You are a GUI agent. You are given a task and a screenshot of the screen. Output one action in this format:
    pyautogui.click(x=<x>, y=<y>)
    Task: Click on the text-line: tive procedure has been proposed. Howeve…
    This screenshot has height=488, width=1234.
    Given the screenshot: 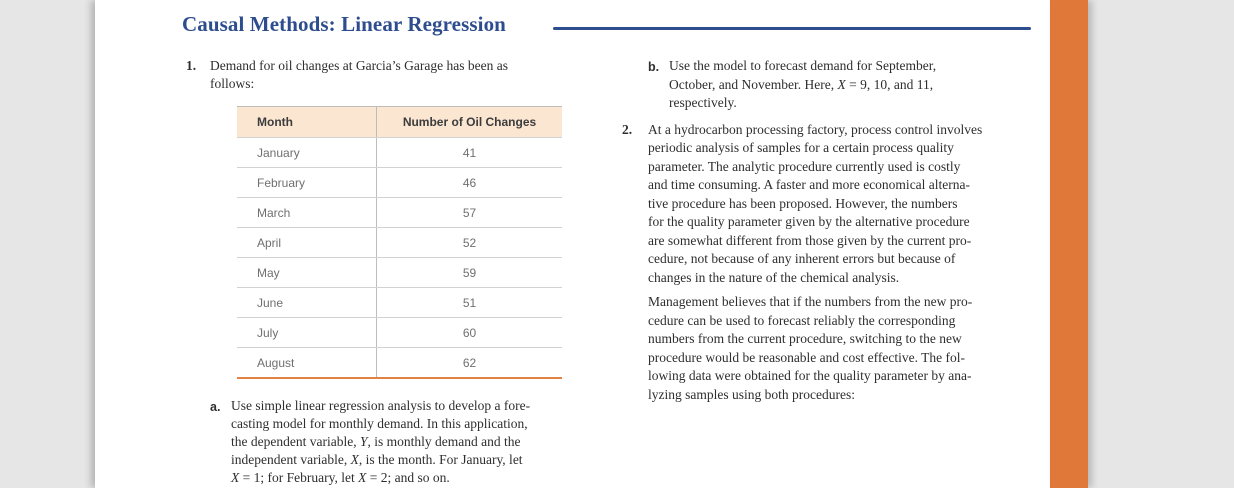 What is the action you would take?
    pyautogui.click(x=803, y=203)
    